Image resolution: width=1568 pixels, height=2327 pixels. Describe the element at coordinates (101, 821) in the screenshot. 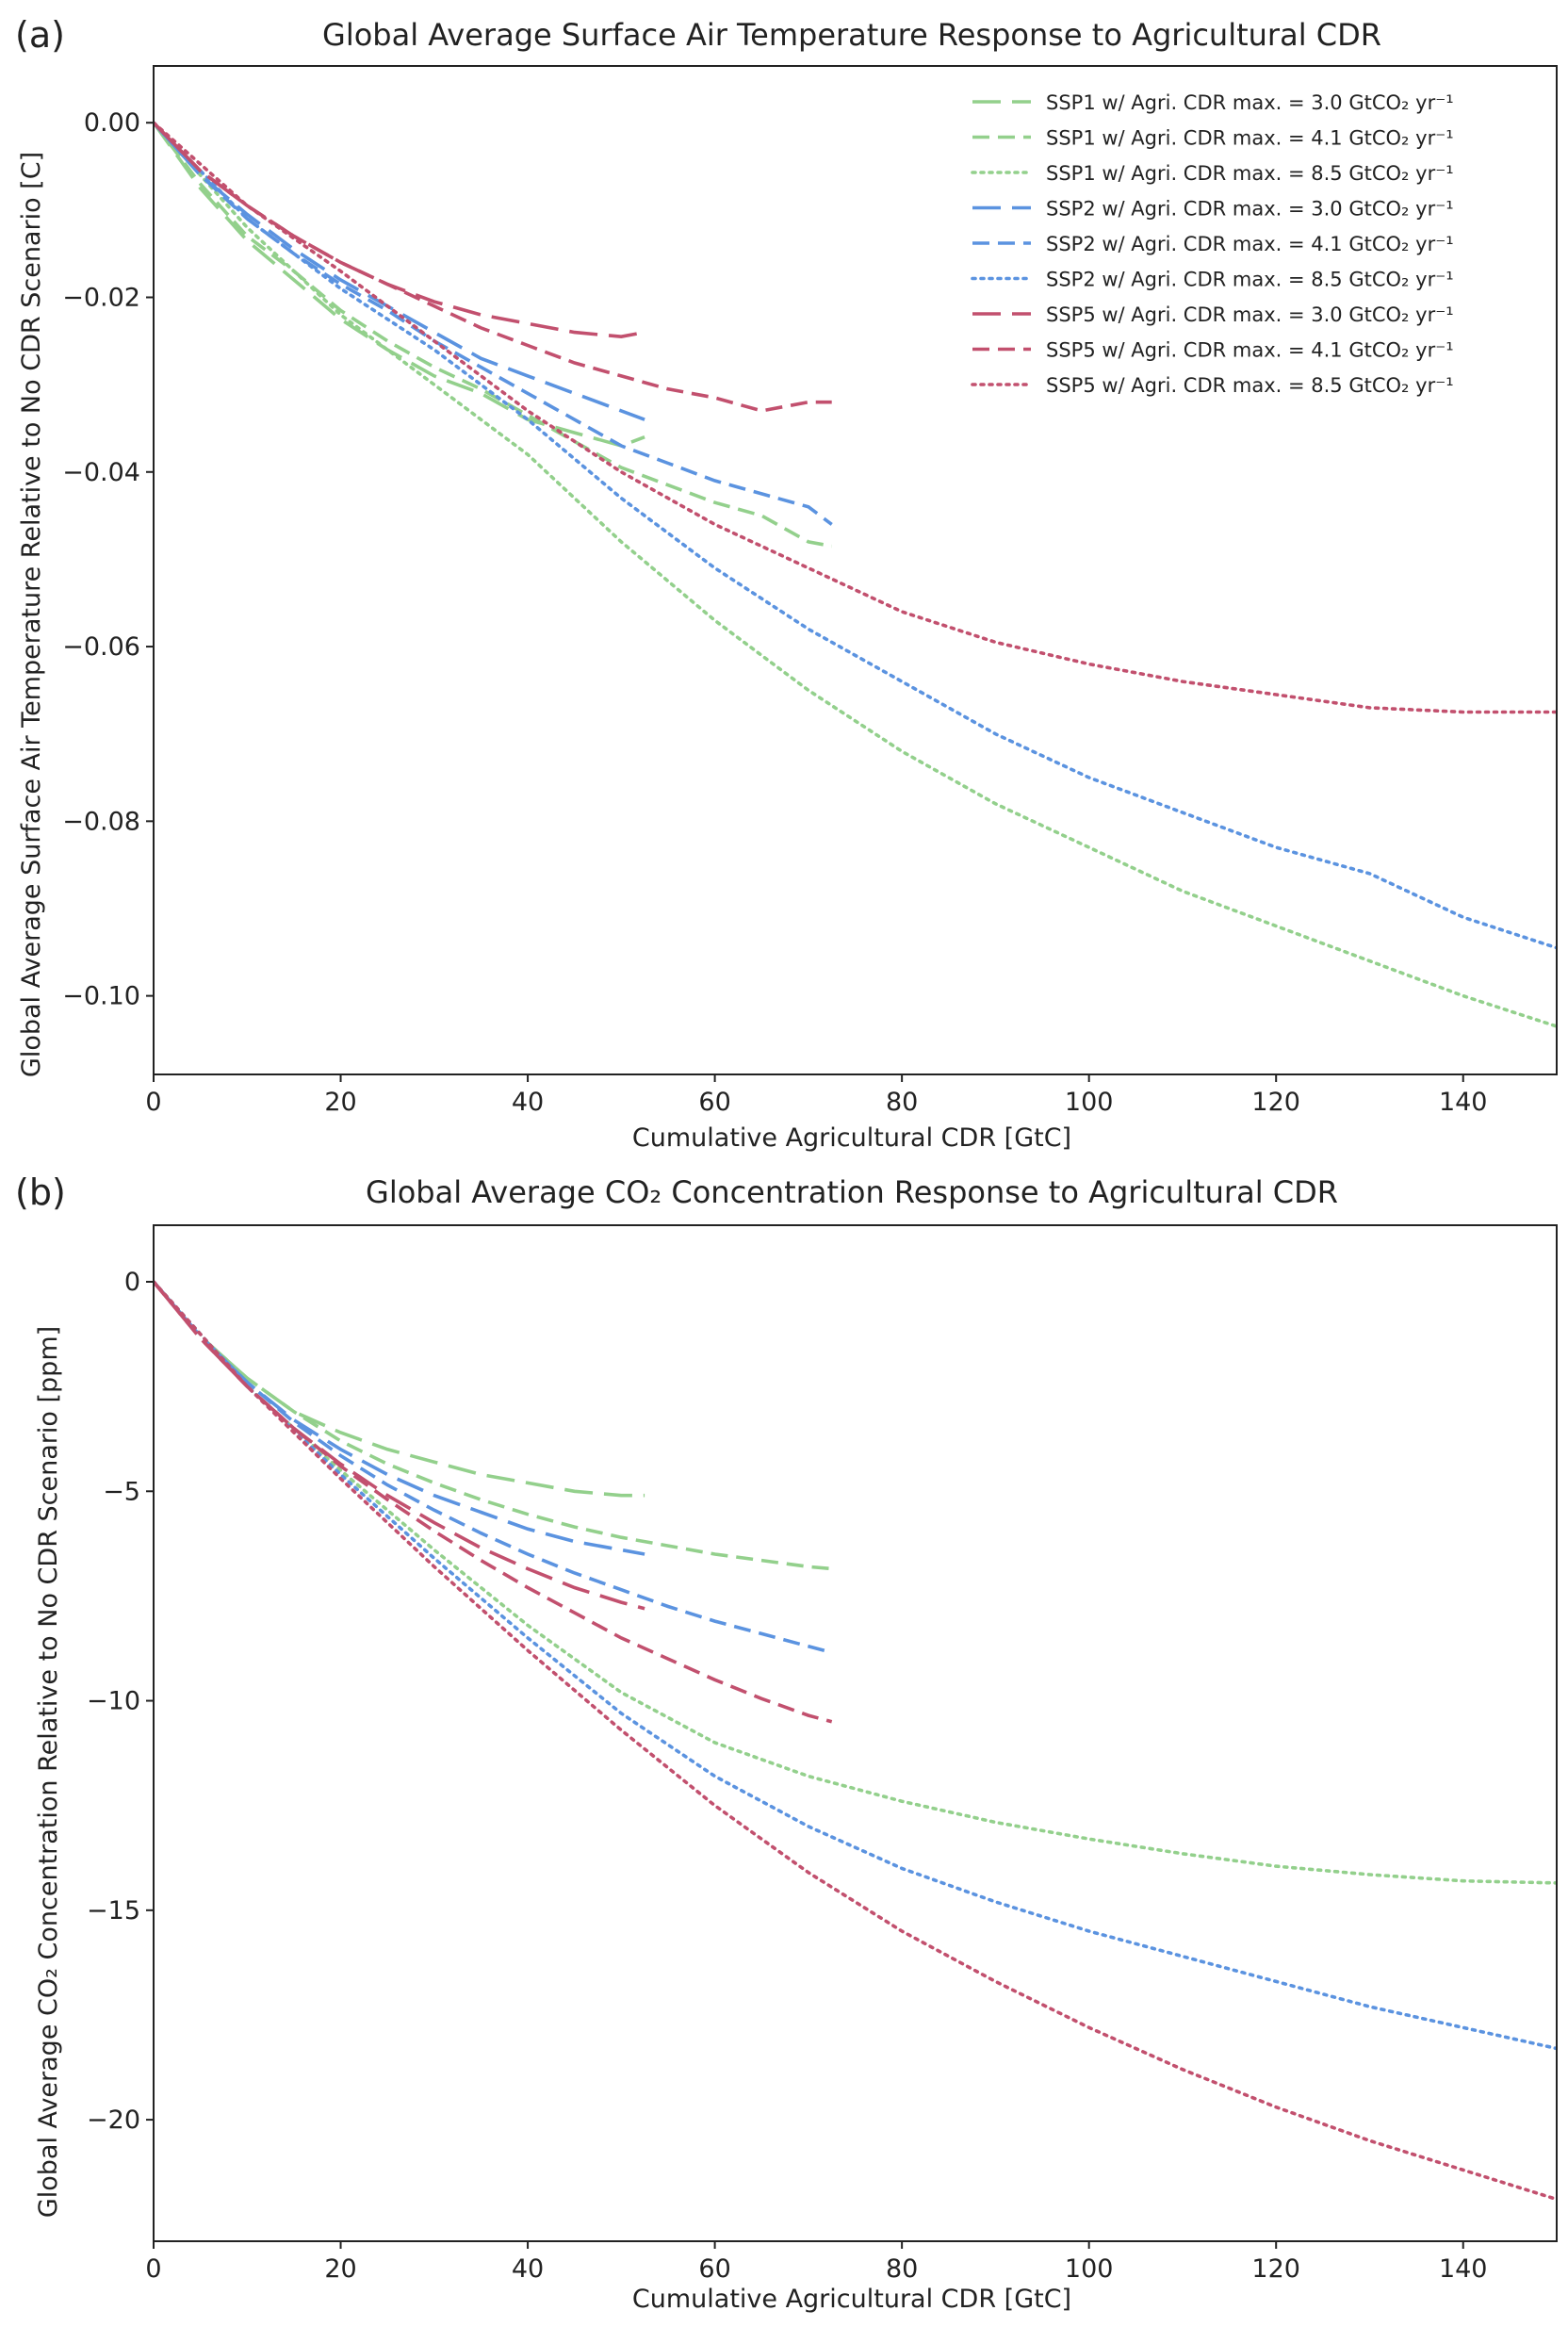

I see `panel-a-ytick-label: −0.08` at that location.